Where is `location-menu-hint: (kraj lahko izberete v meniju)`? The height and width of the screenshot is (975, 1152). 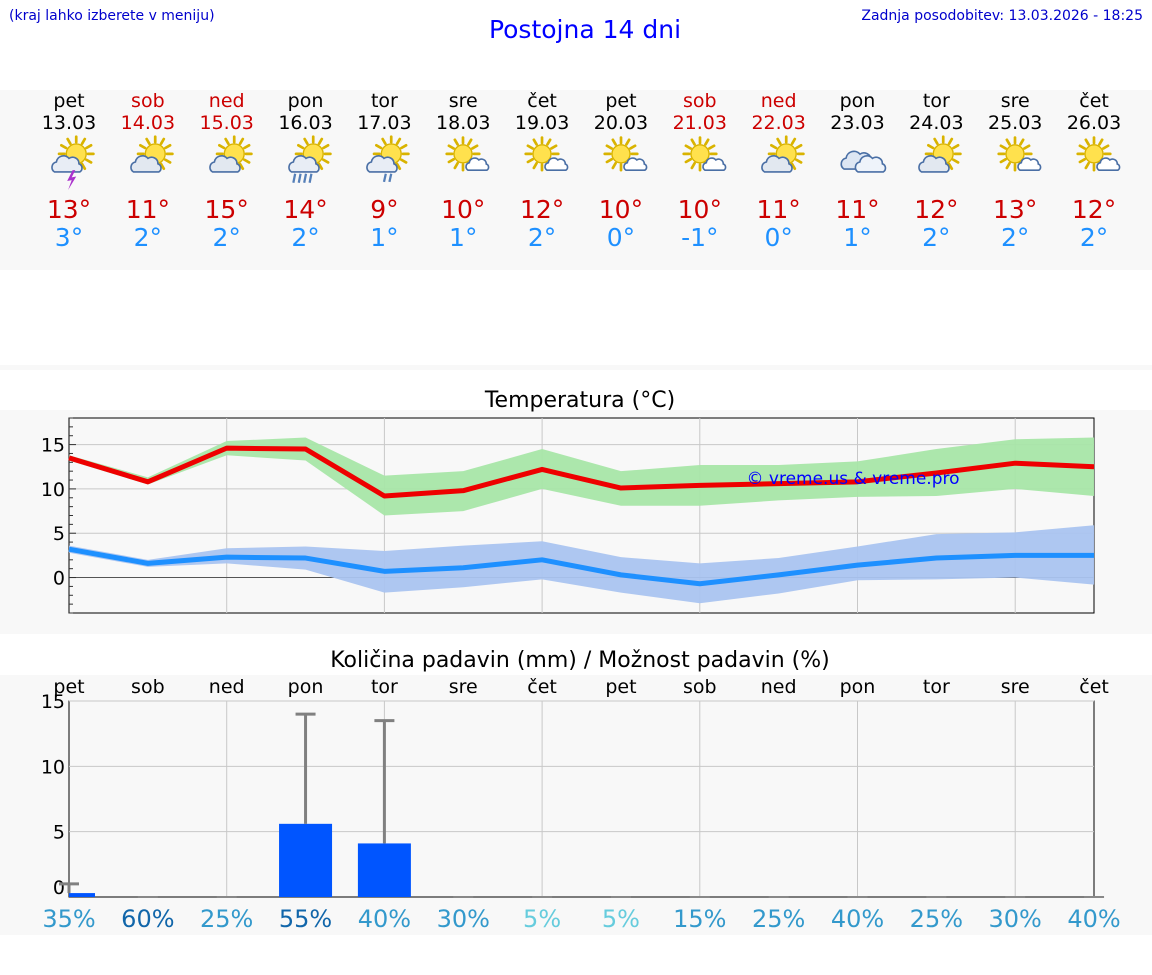
location-menu-hint: (kraj lahko izberete v meniju) is located at coordinates (112, 16).